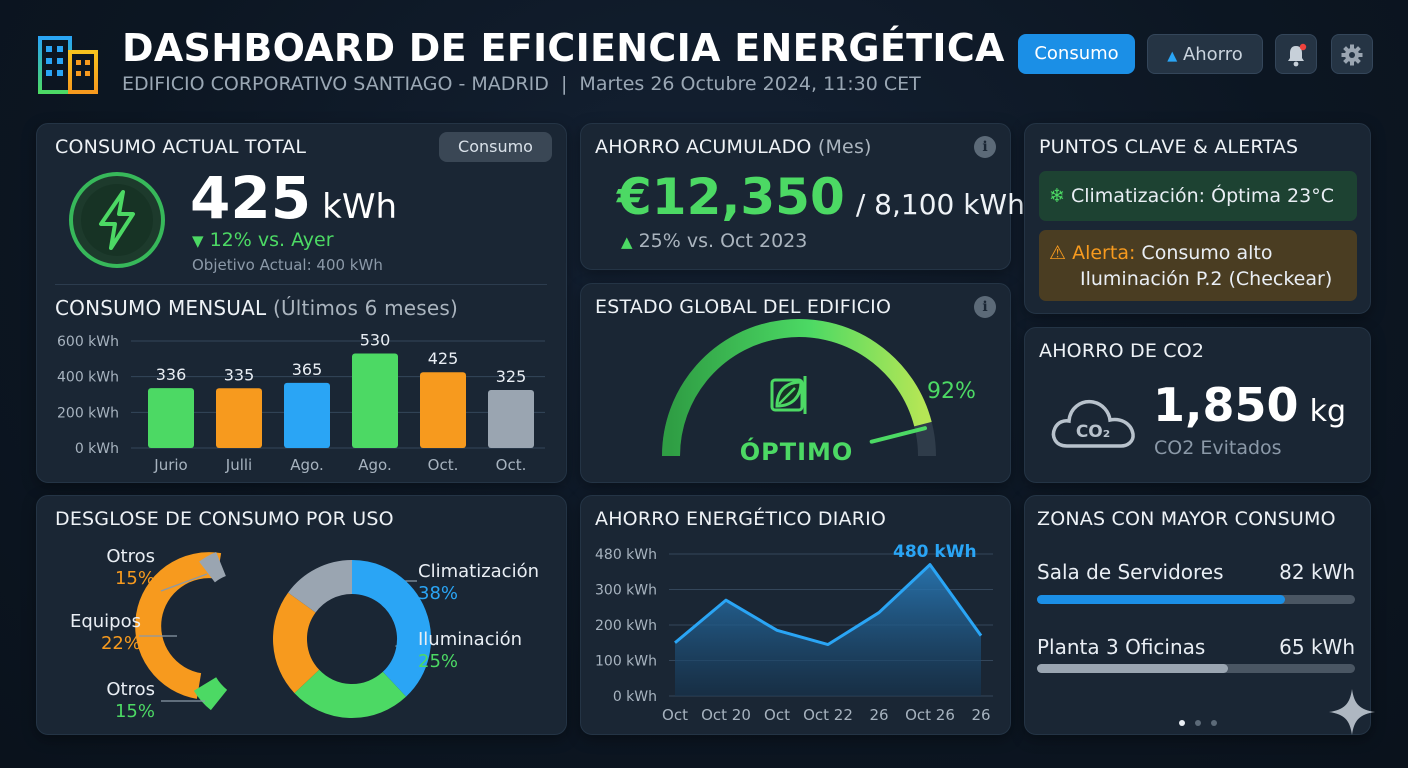 The image size is (1408, 768). Describe the element at coordinates (213, 567) in the screenshot. I see `otros-gray-arc` at that location.